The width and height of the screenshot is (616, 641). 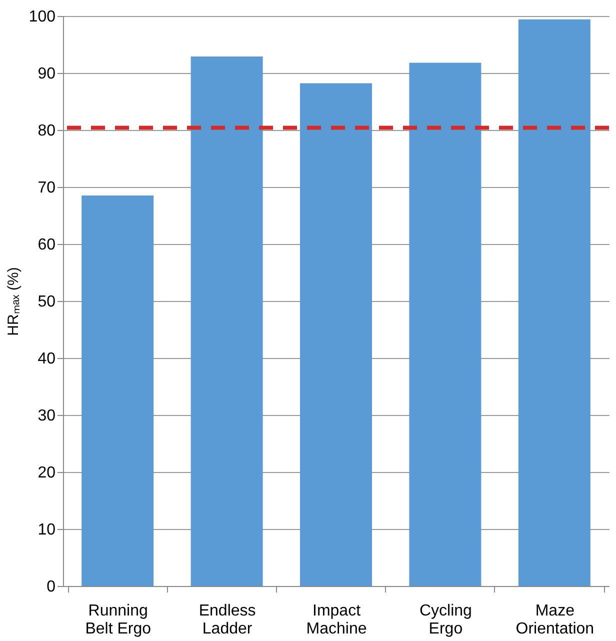 I want to click on y-tick-label: 90, so click(x=47, y=74).